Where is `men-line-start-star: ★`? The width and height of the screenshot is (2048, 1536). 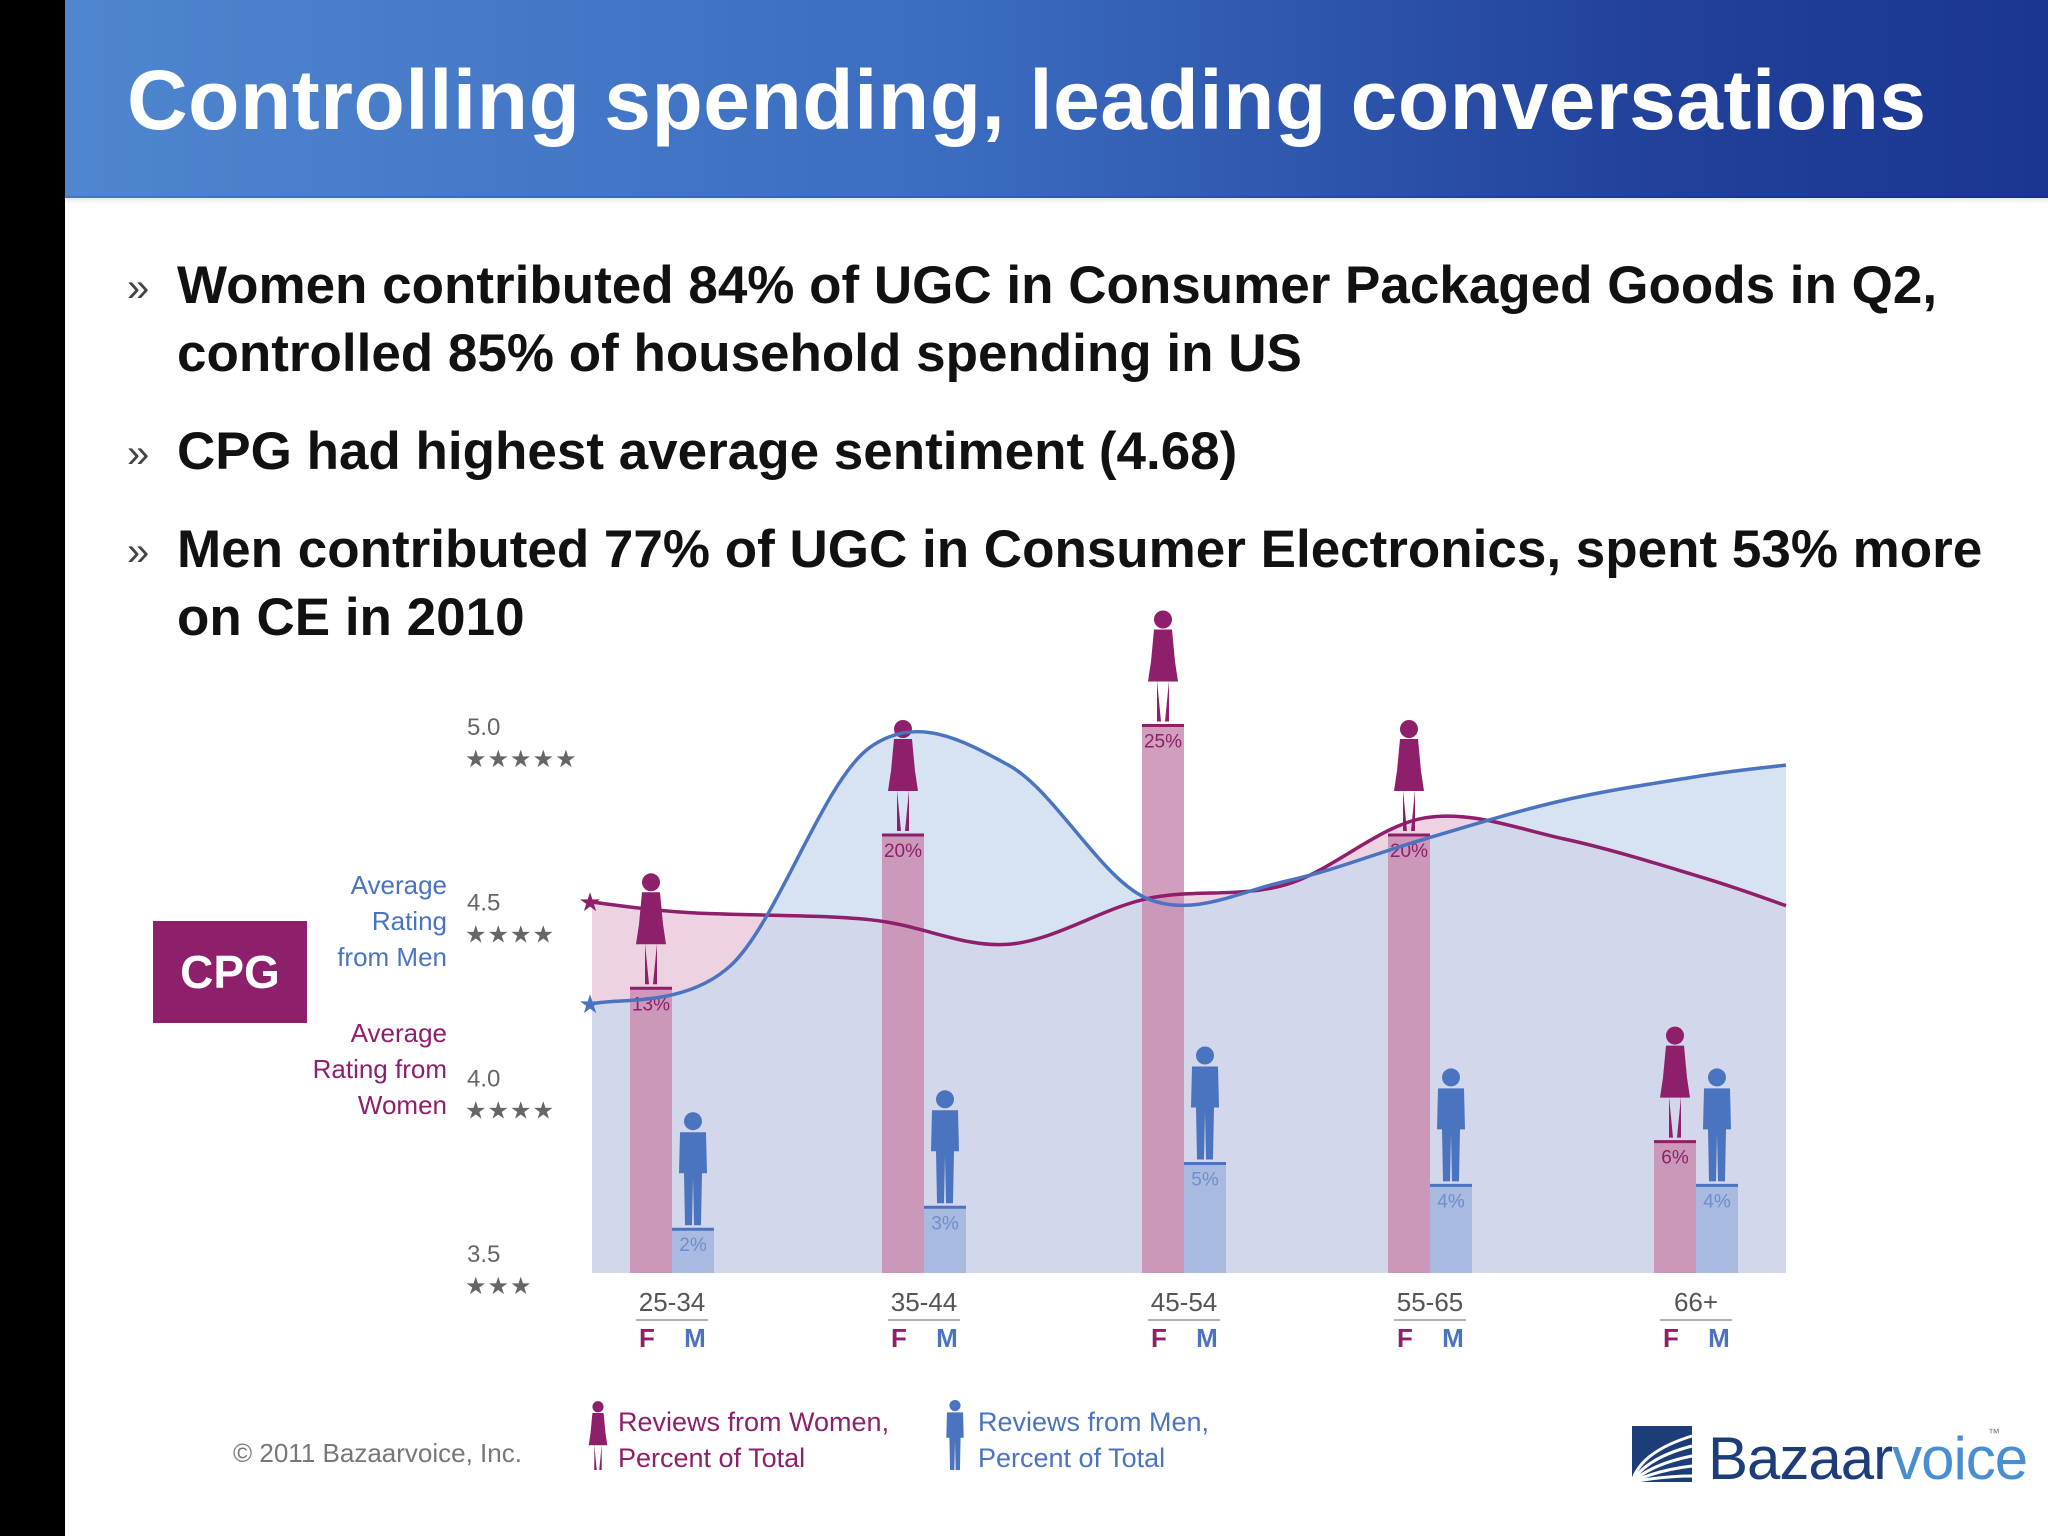
men-line-start-star: ★ is located at coordinates (589, 1005).